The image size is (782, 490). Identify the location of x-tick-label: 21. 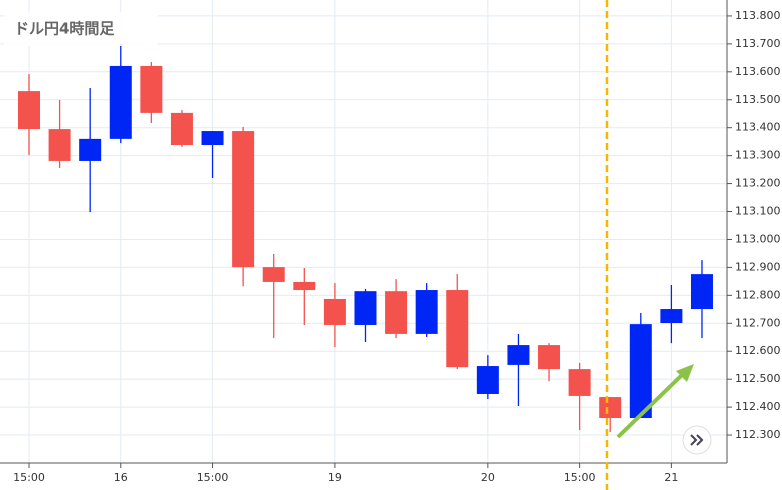
(671, 477).